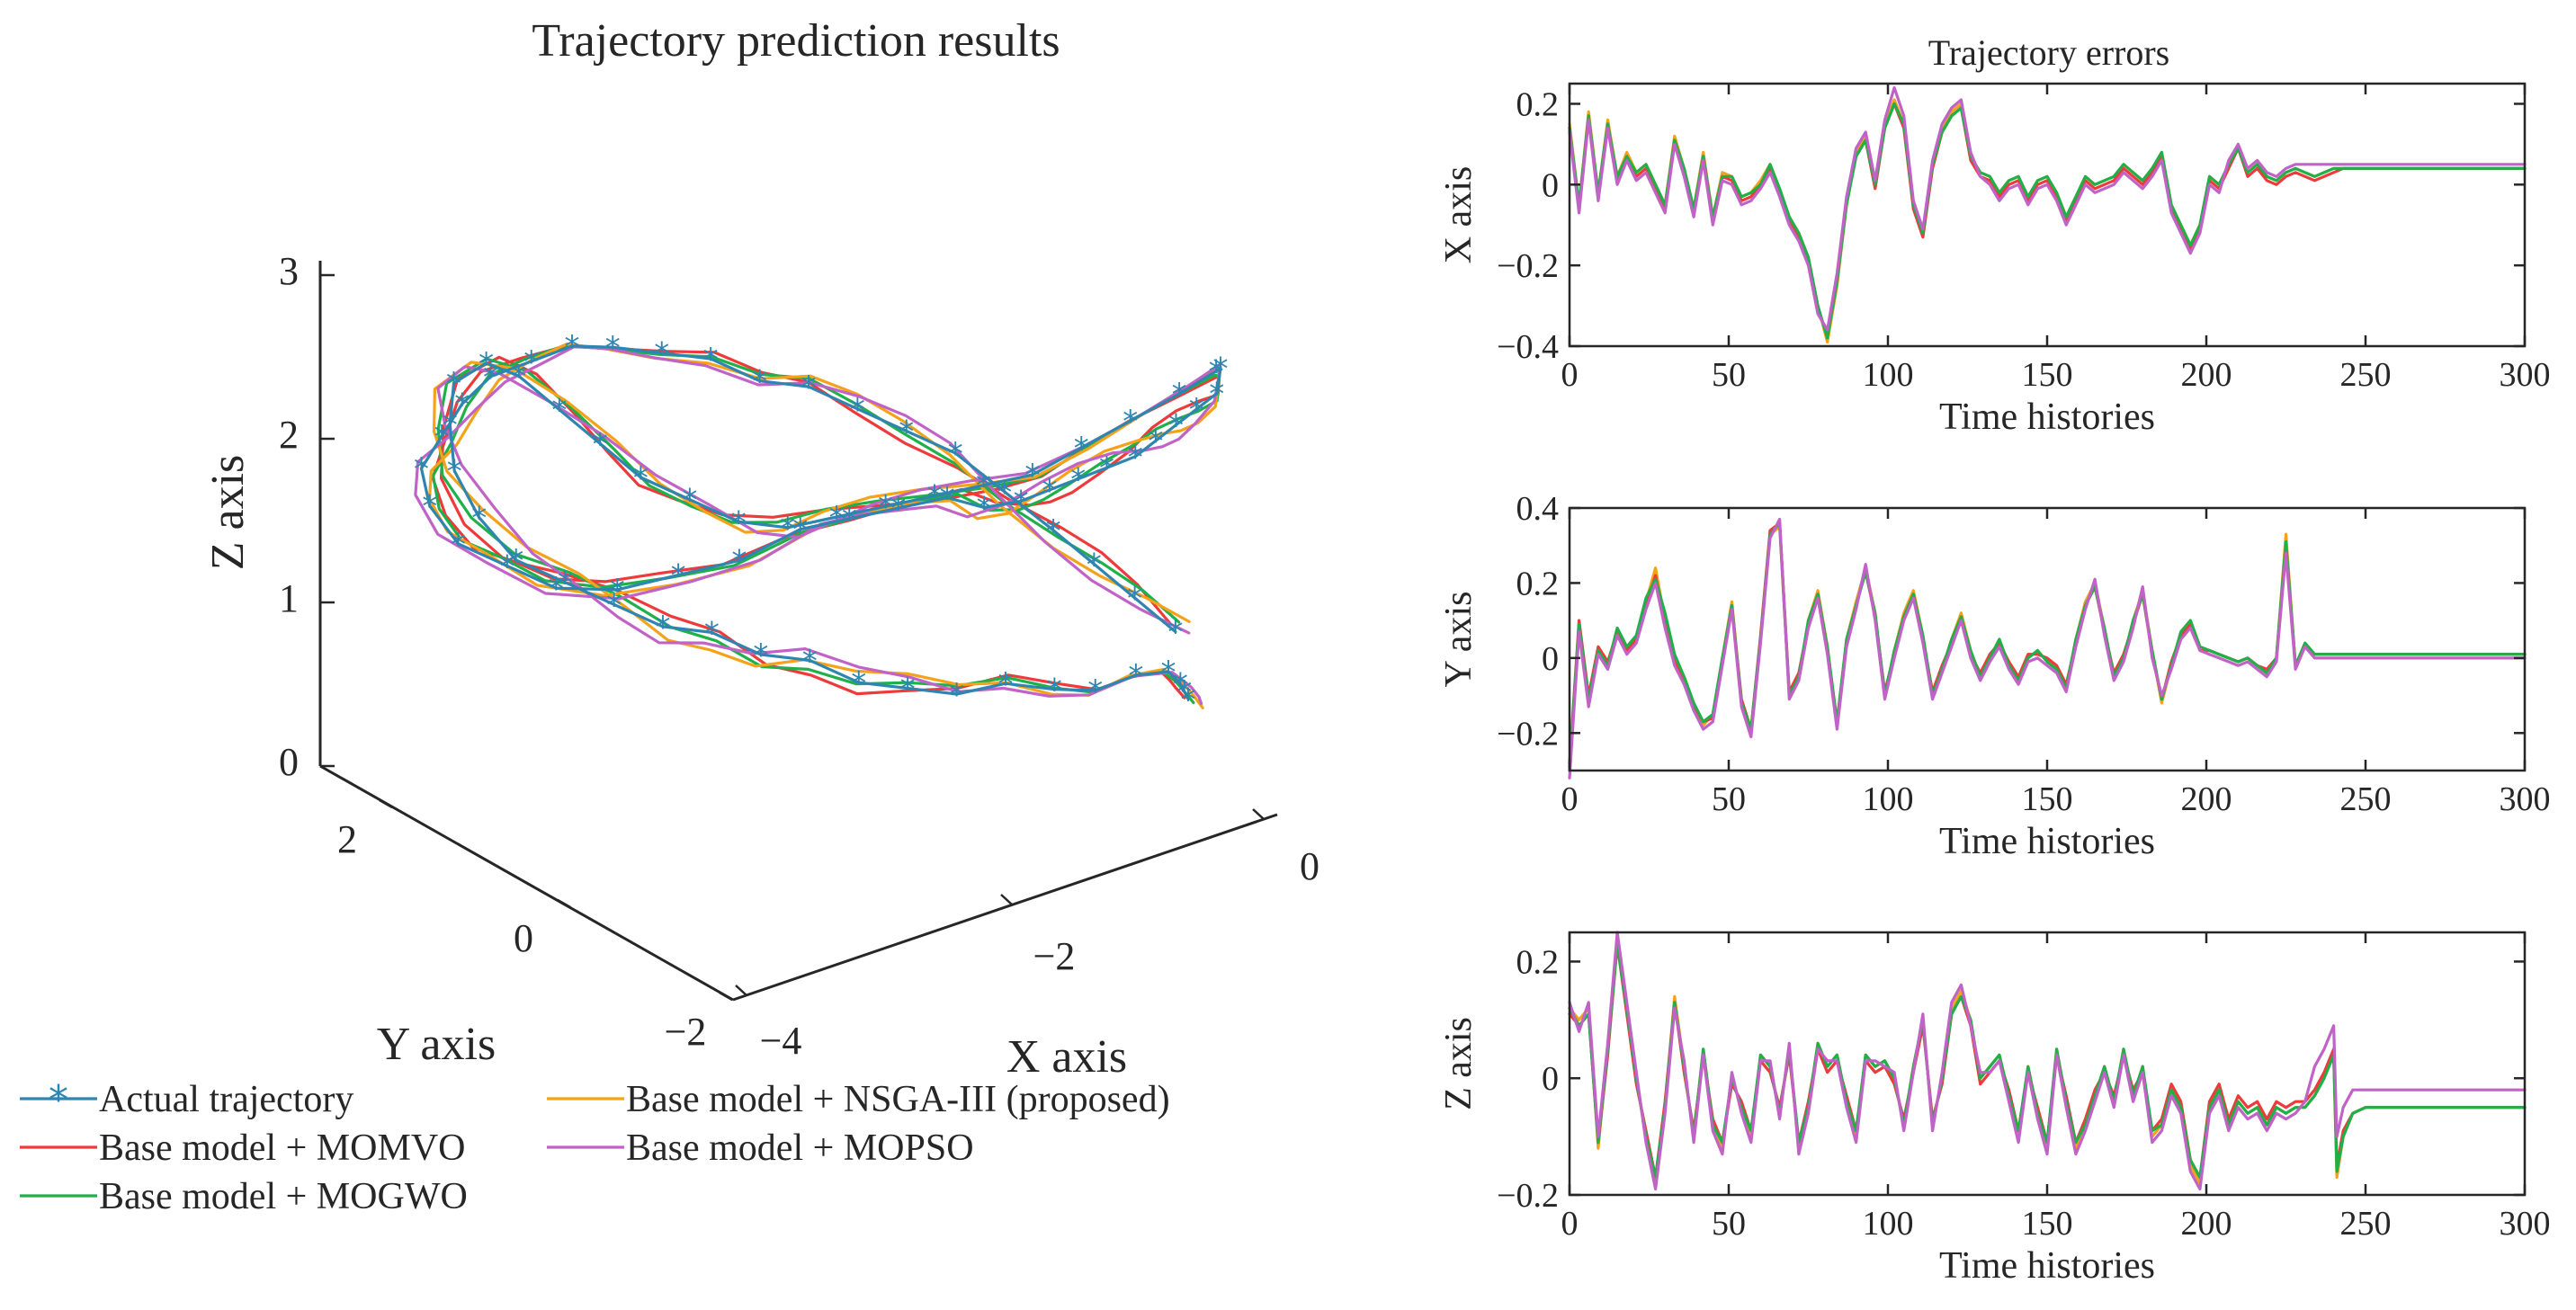 The width and height of the screenshot is (2576, 1310). Describe the element at coordinates (1459, 1063) in the screenshot. I see `y-axis-label: Z axis` at that location.